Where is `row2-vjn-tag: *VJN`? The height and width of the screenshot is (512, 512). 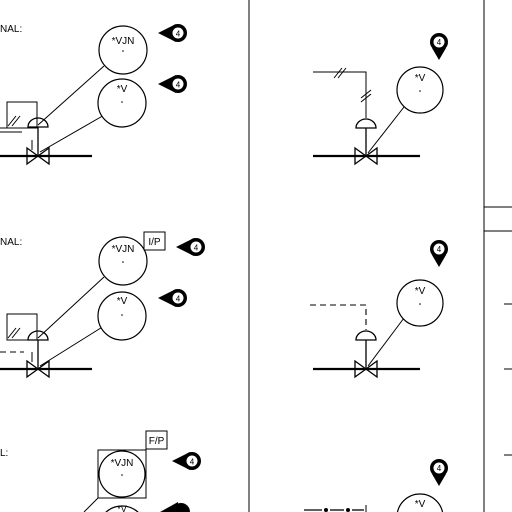
row2-vjn-tag: *VJN is located at coordinates (123, 249).